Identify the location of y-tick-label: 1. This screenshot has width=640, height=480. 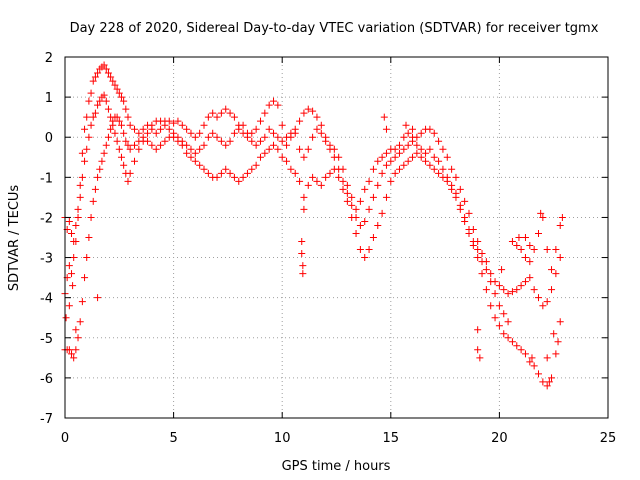
(49, 98).